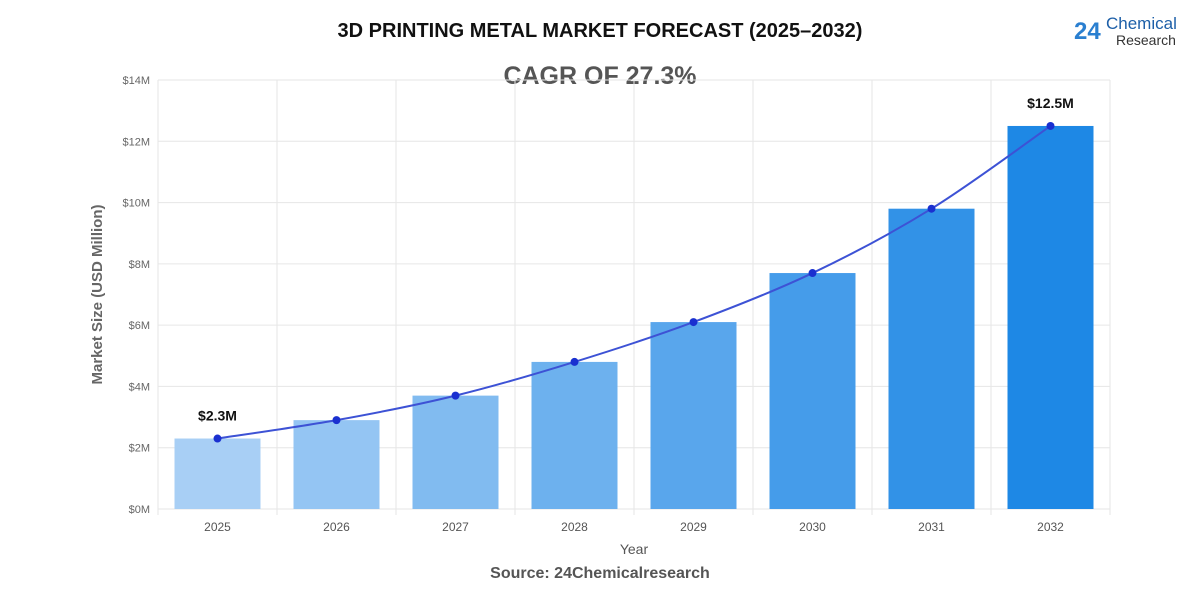 The width and height of the screenshot is (1200, 600). Describe the element at coordinates (217, 438) in the screenshot. I see `data-point-2025` at that location.